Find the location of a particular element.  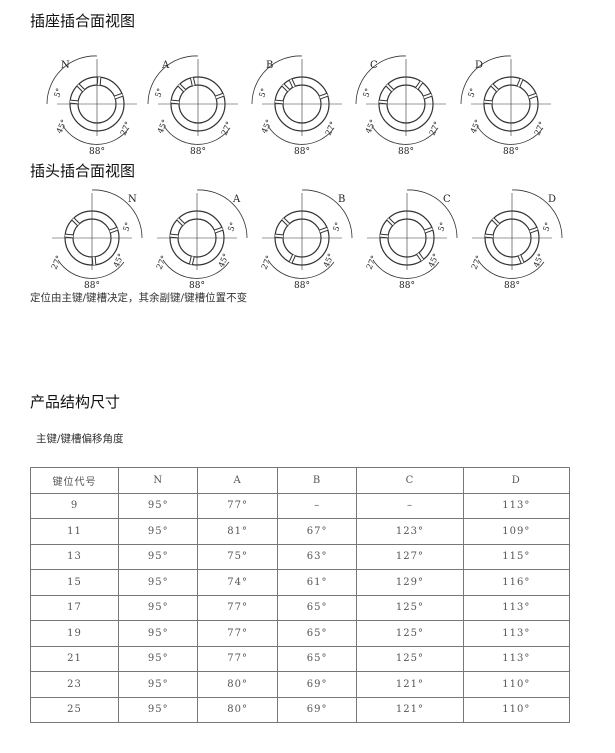

table-cell: 15 is located at coordinates (74, 582).